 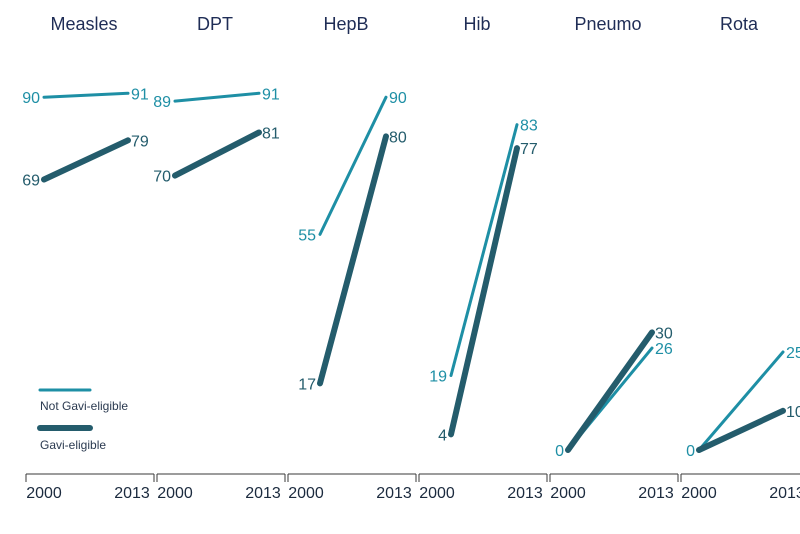 What do you see at coordinates (86, 160) in the screenshot?
I see `line-gavi-measles` at bounding box center [86, 160].